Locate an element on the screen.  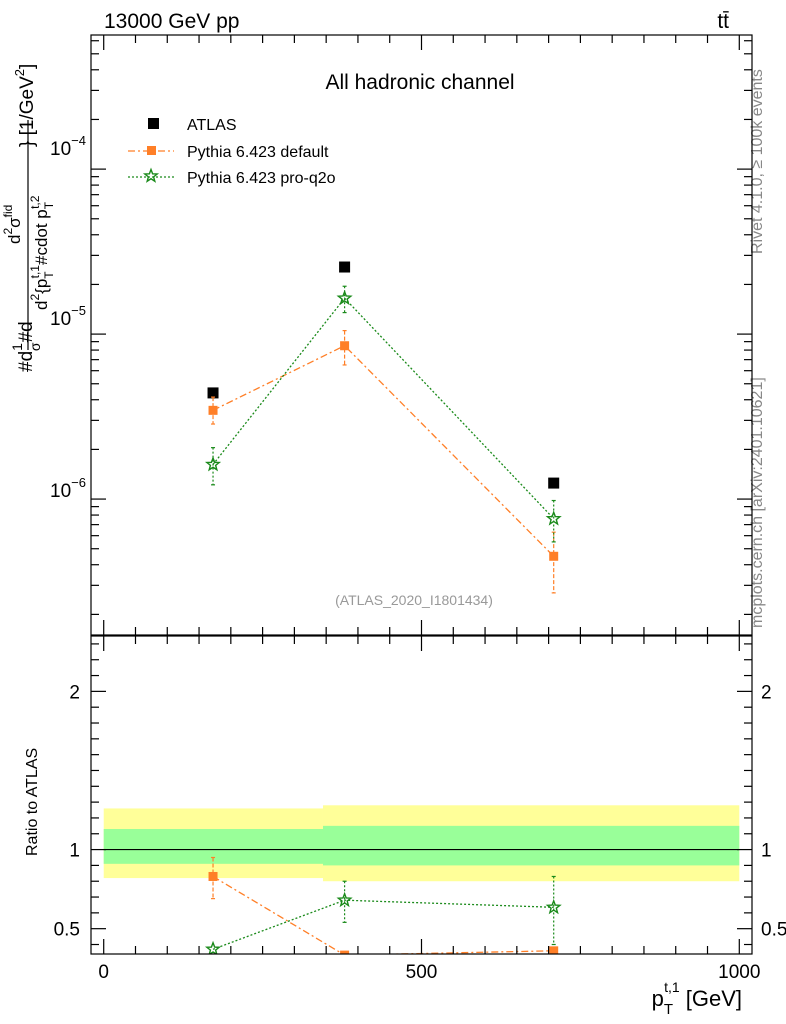
main-data-layer is located at coordinates (383, 427).